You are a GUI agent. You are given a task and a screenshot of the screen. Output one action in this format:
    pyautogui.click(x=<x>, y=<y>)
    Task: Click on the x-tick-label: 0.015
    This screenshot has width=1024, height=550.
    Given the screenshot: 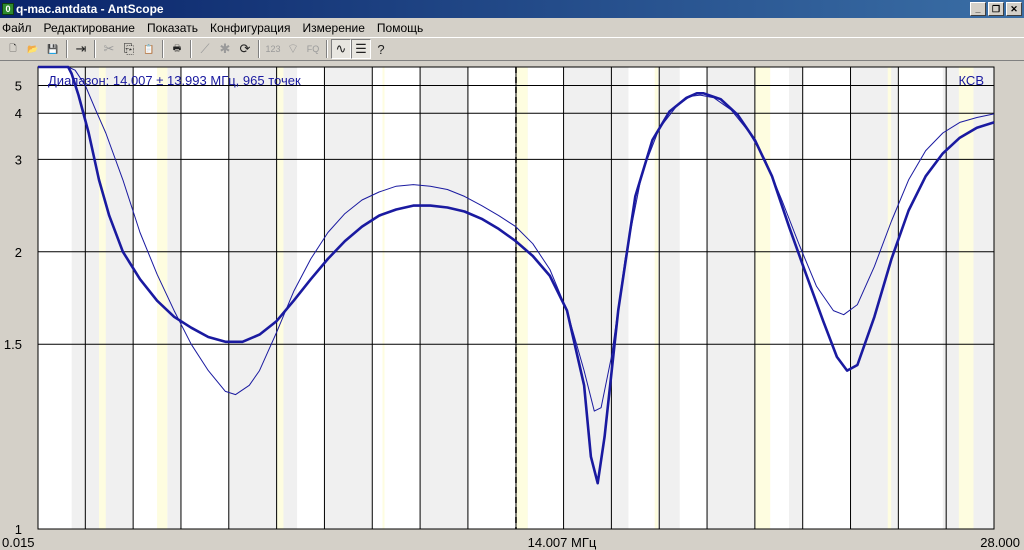 What is the action you would take?
    pyautogui.click(x=18, y=542)
    